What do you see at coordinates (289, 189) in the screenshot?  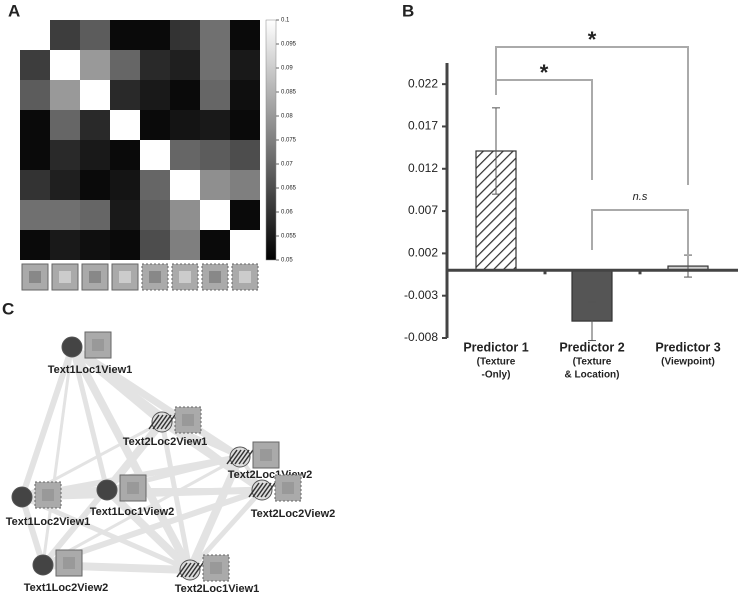 I see `colorbar-tick-label: 0.065` at bounding box center [289, 189].